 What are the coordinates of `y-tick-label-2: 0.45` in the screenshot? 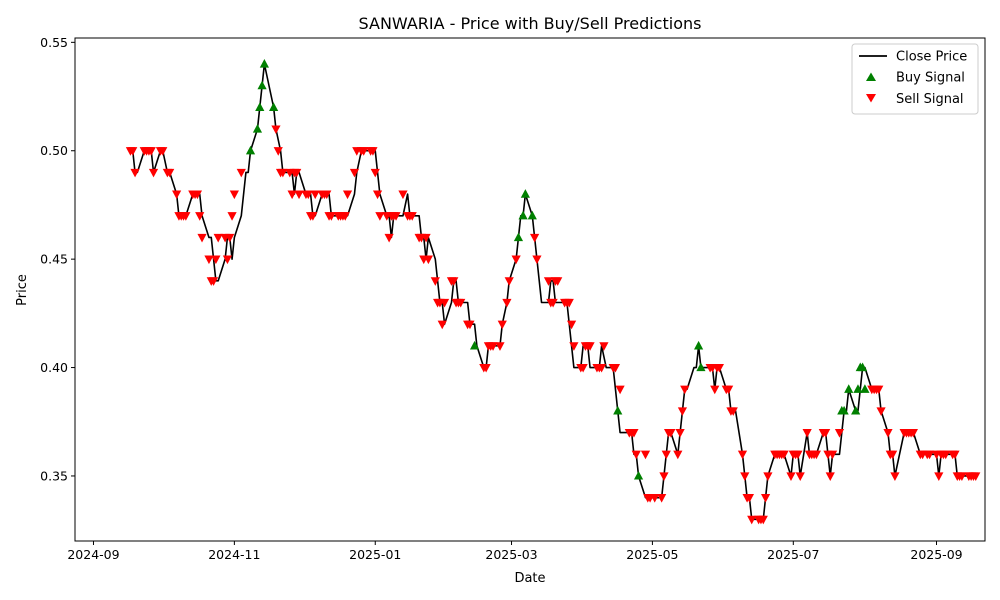 It's located at (54, 259).